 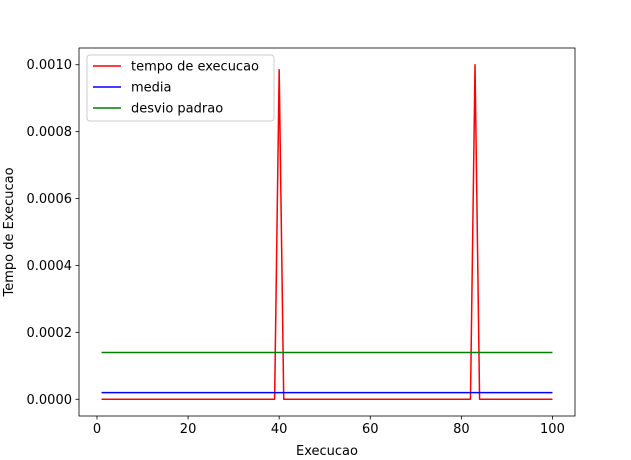 What do you see at coordinates (177, 109) in the screenshot?
I see `legend-label-2: desvio padrao` at bounding box center [177, 109].